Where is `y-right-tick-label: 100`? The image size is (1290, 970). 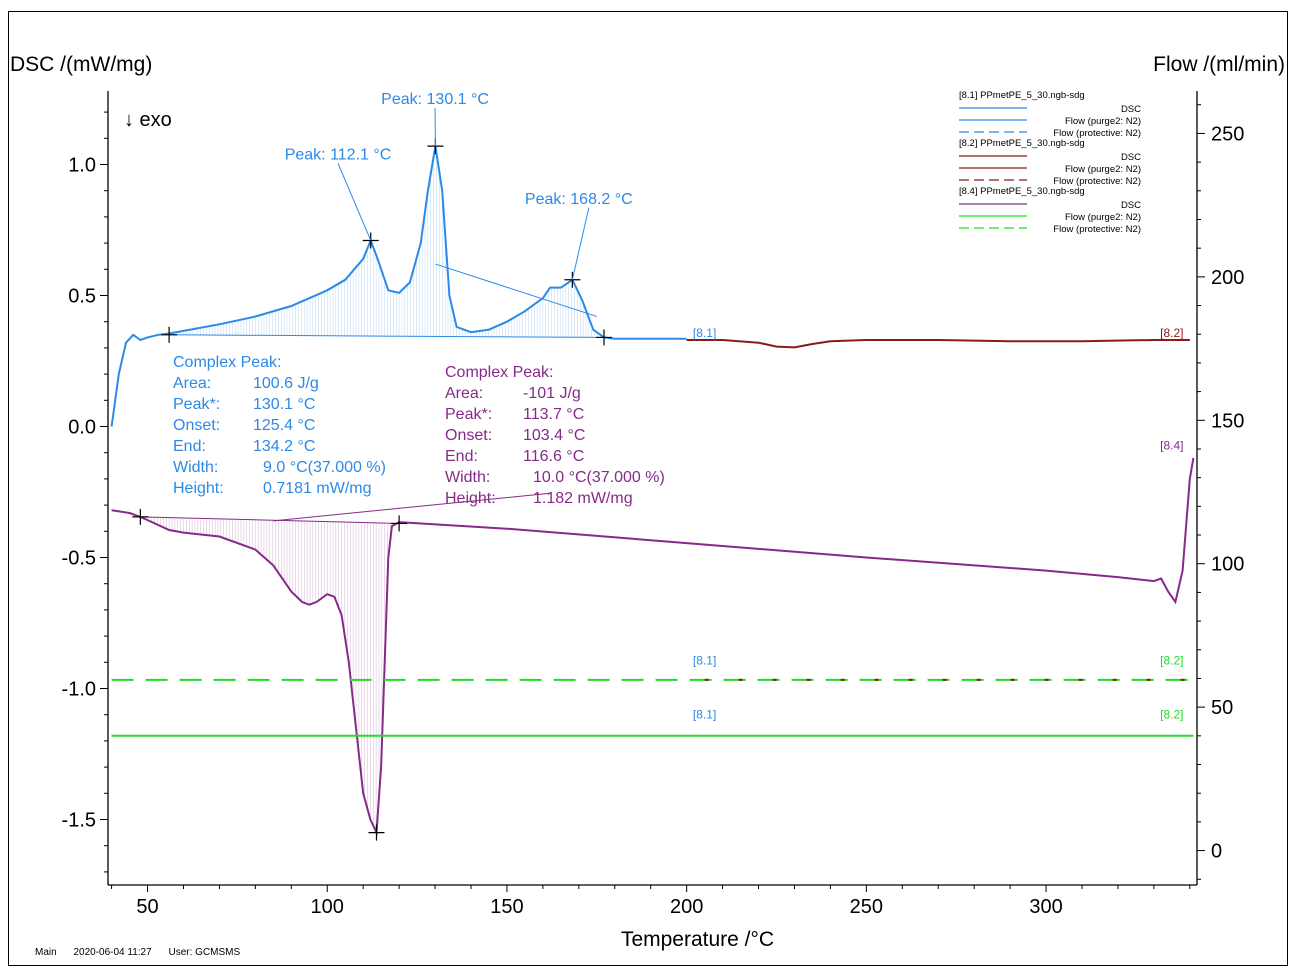
y-right-tick-label: 100 is located at coordinates (1227, 565).